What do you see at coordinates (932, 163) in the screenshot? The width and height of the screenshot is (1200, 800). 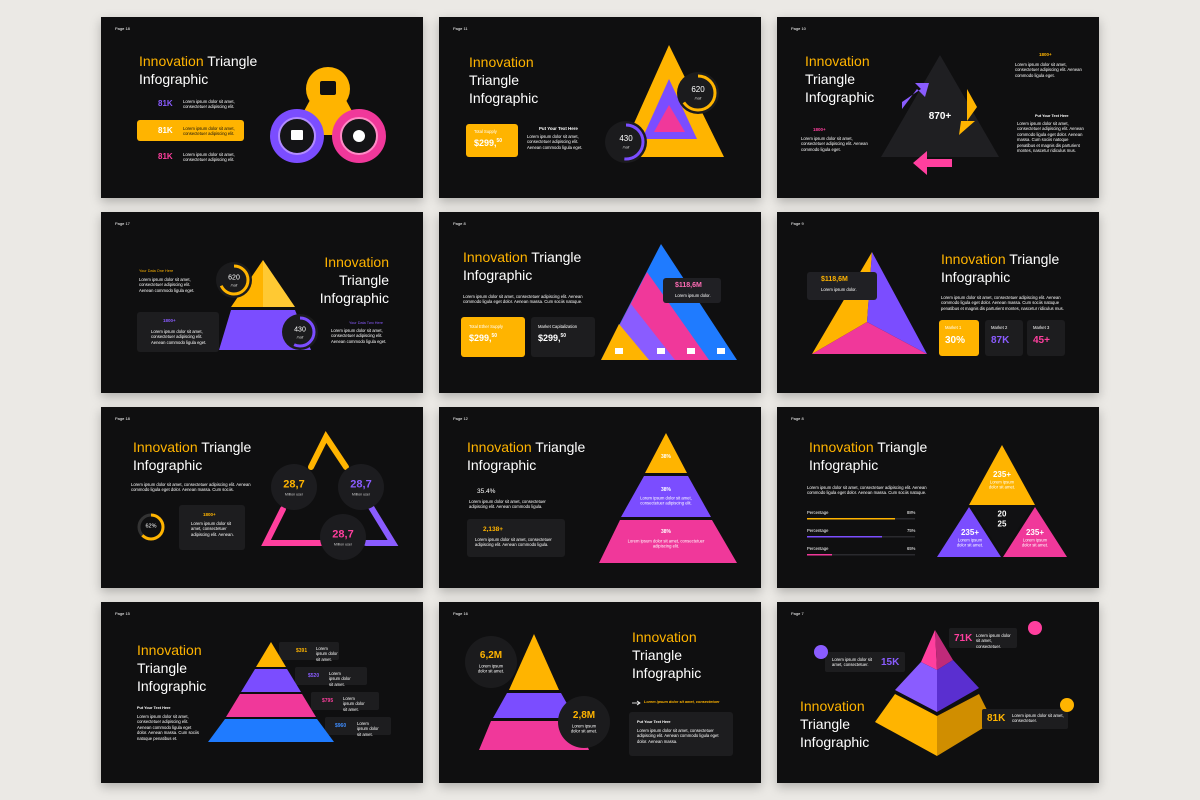 I see `path` at bounding box center [932, 163].